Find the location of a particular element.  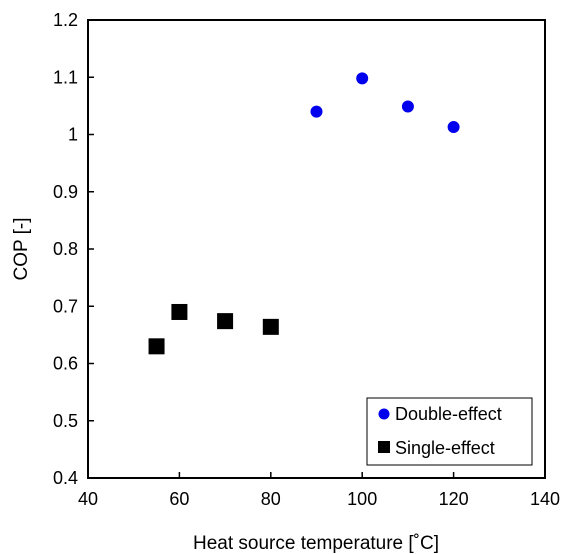

legend: Double-effect Single-effect is located at coordinates (449, 431).